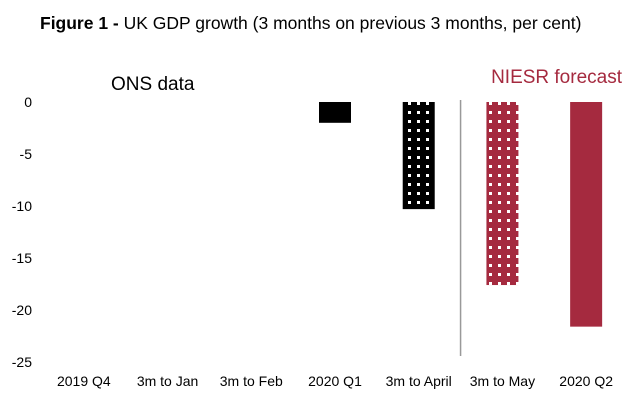 This screenshot has height=402, width=639. I want to click on figure-label: Figure 1 -, so click(82, 23).